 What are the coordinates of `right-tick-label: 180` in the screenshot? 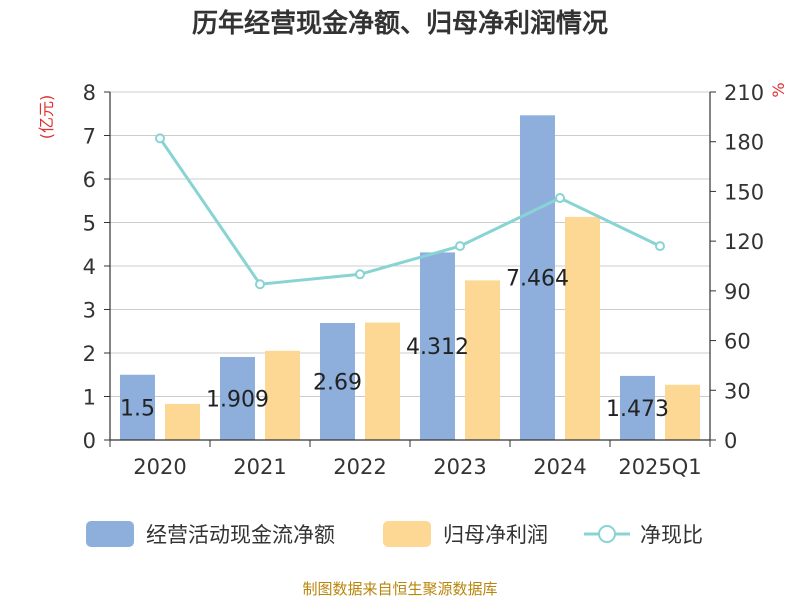 It's located at (744, 143).